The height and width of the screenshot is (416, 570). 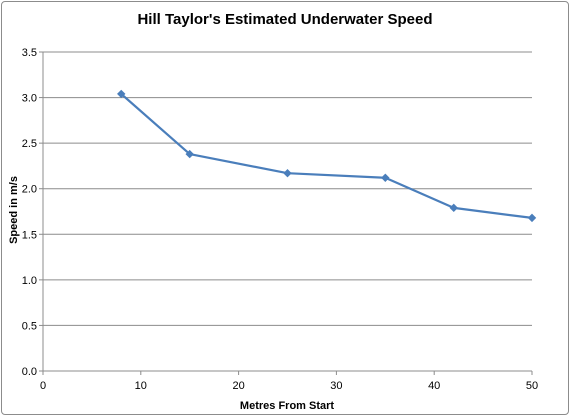 I want to click on y-tick-label: 0.0, so click(x=29, y=372).